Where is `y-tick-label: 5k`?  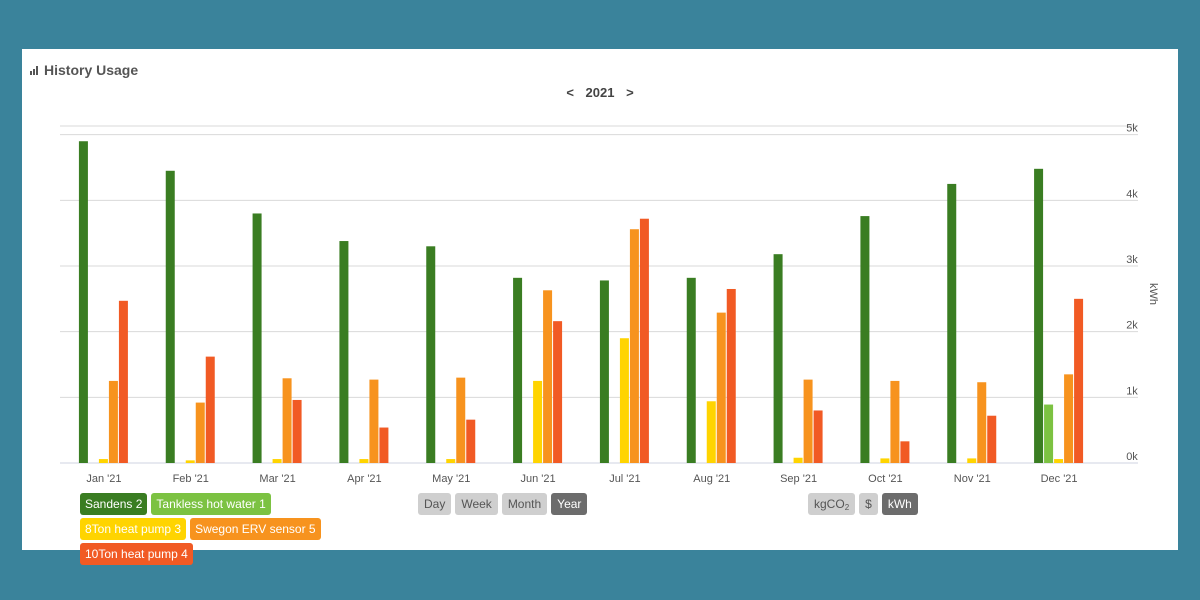
y-tick-label: 5k is located at coordinates (1132, 129).